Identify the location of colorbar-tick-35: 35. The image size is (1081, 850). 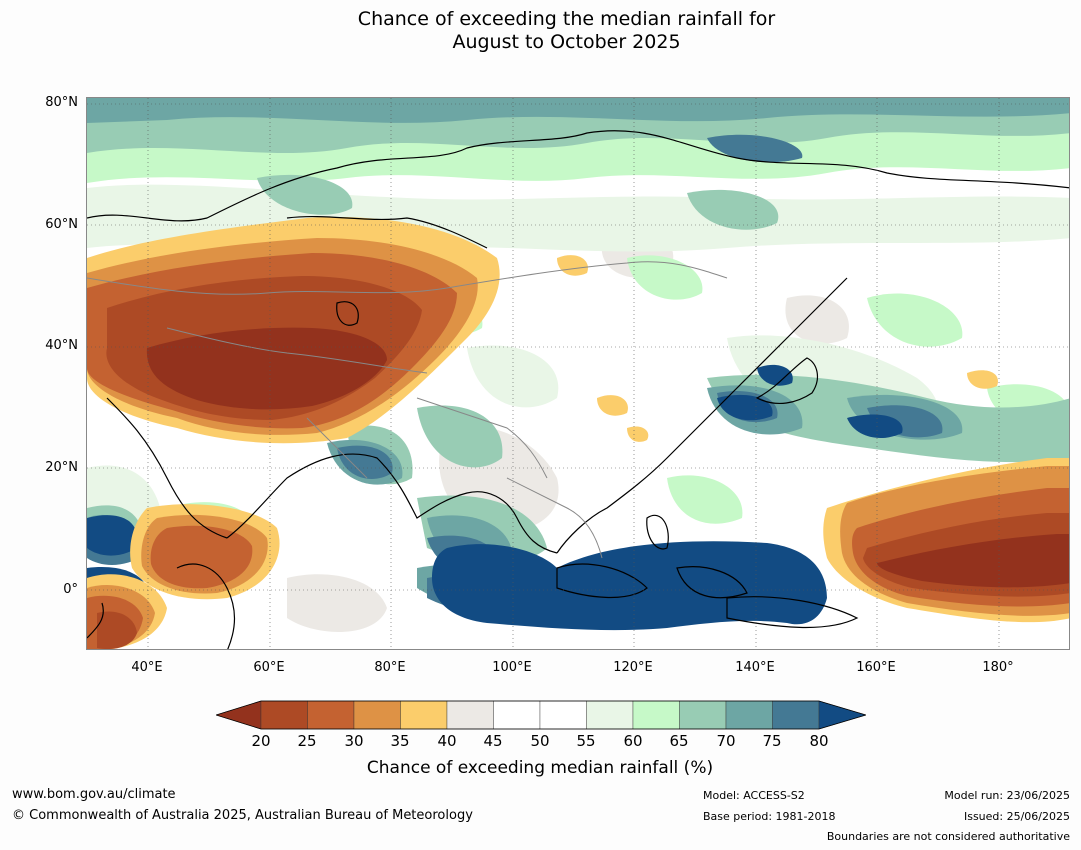
(400, 741).